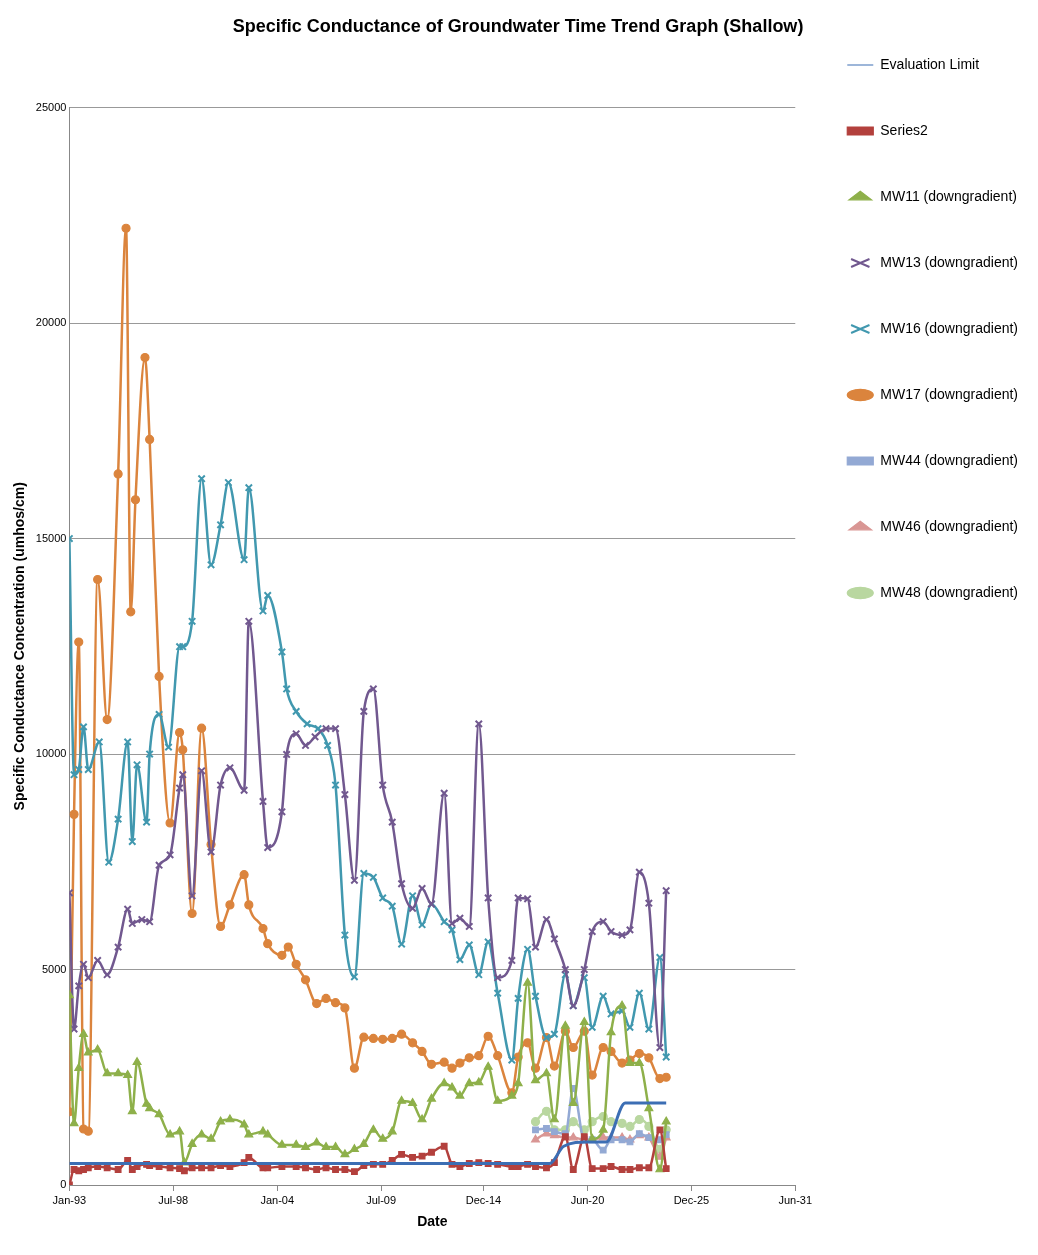  I want to click on y-tick-label: 10000, so click(51, 753).